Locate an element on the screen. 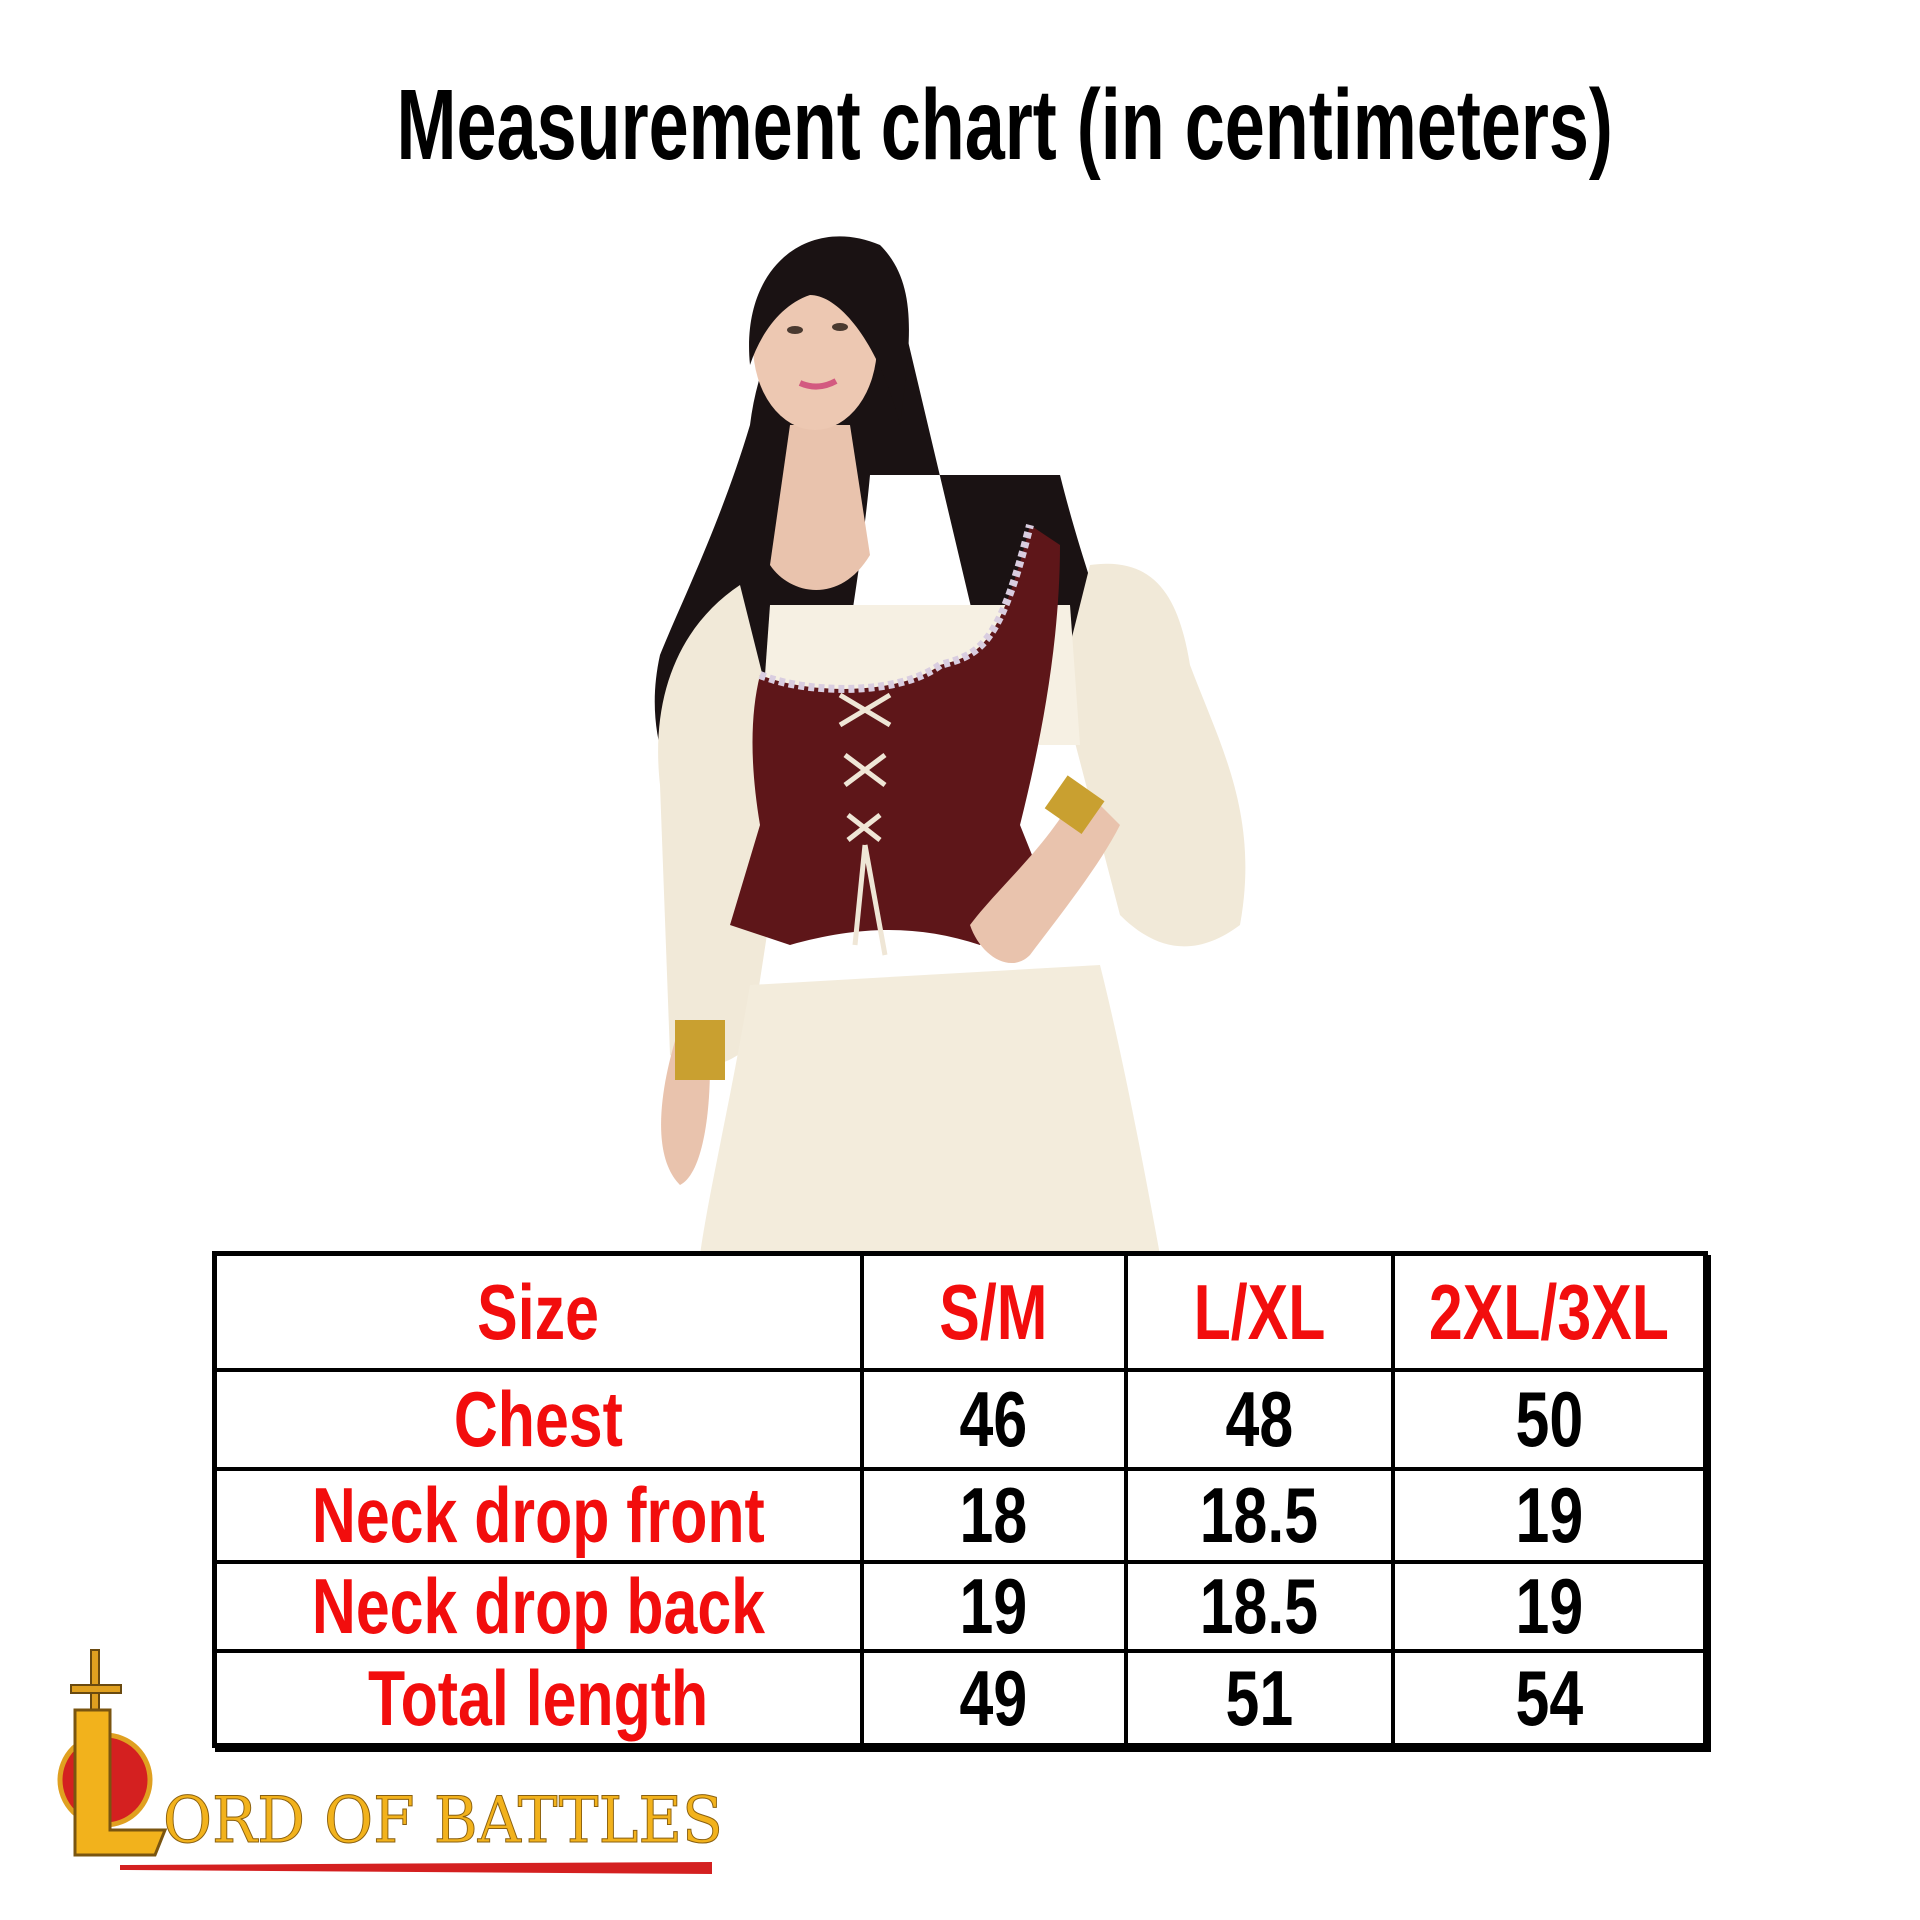 The height and width of the screenshot is (1920, 1920). header-lxl: L/XL is located at coordinates (1259, 1311).